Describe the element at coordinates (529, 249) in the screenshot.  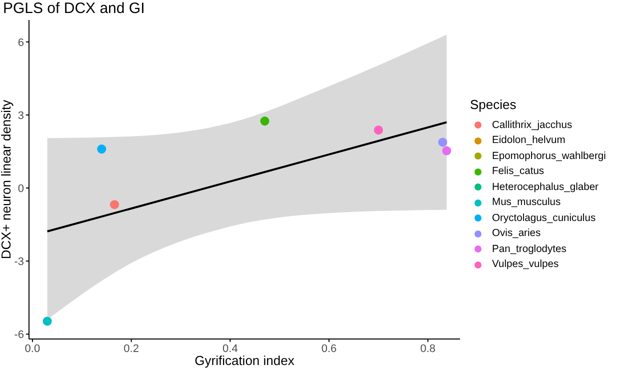
I see `legend-label: Pan_troglodytes` at that location.